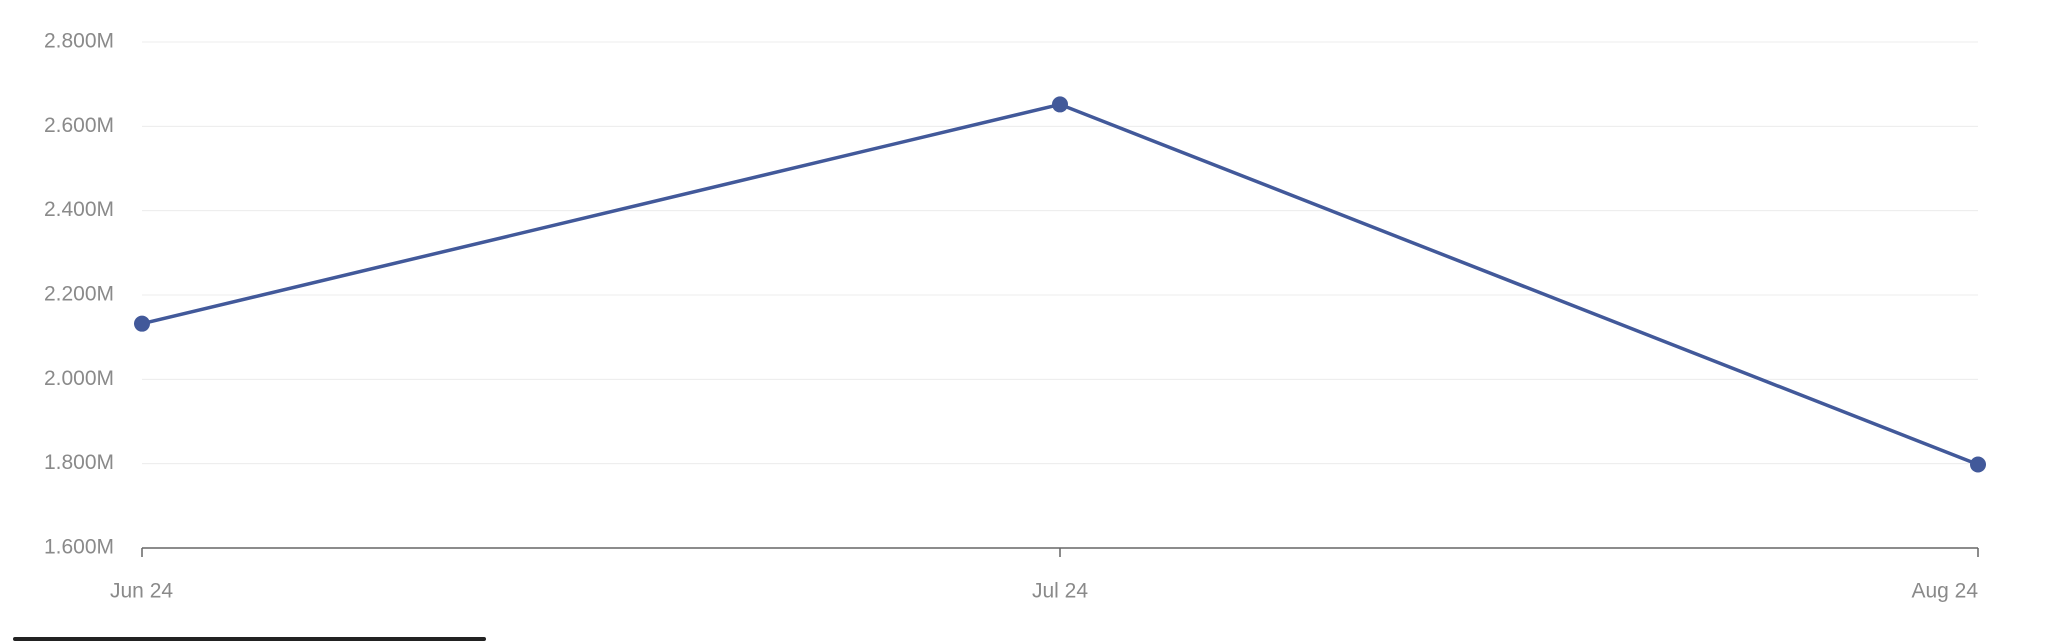 This screenshot has width=2048, height=641. What do you see at coordinates (79, 547) in the screenshot?
I see `y-tick-label: 1.600M` at bounding box center [79, 547].